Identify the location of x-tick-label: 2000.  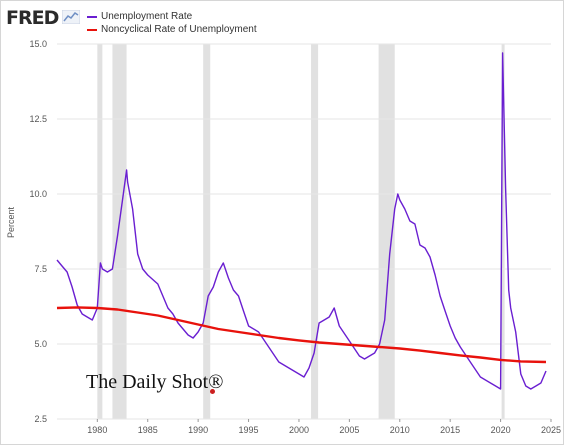
(299, 430).